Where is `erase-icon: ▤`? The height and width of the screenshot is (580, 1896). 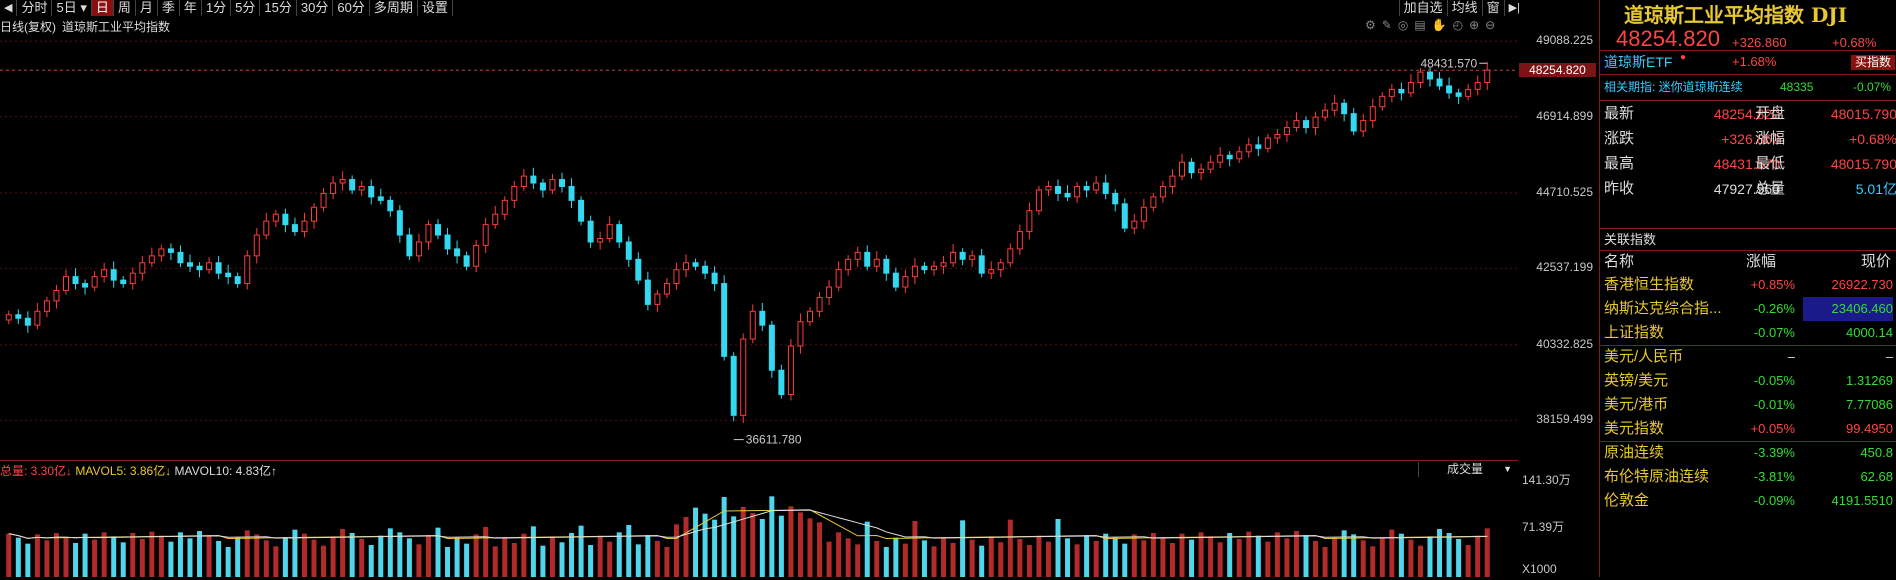 erase-icon: ▤ is located at coordinates (1420, 25).